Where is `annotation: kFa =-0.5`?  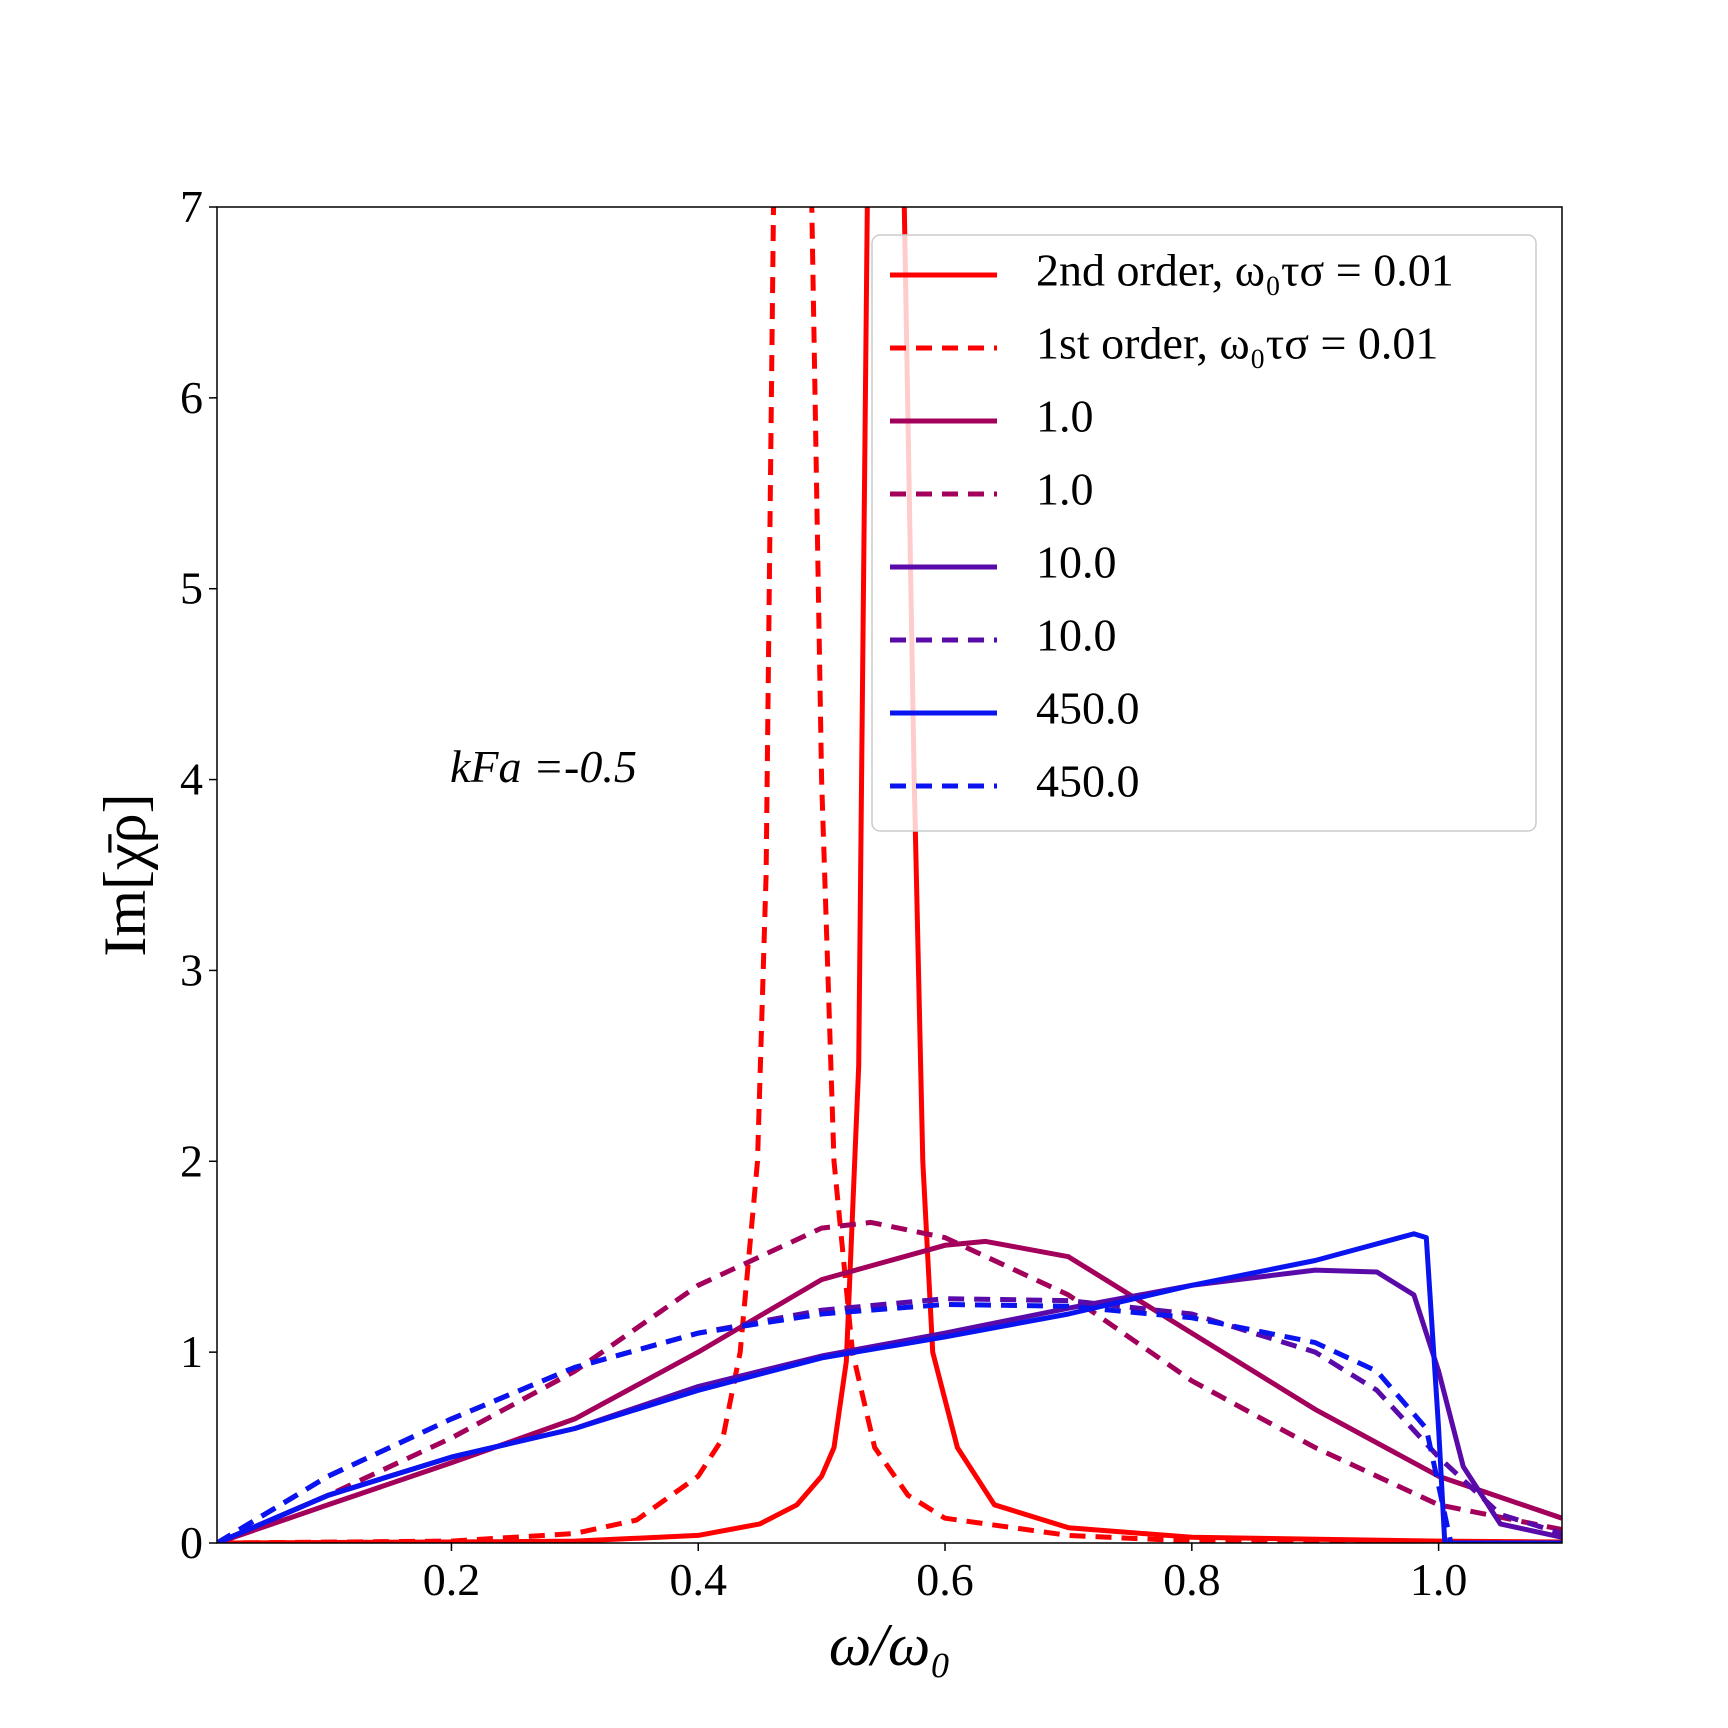
annotation: kFa =-0.5 is located at coordinates (543, 766).